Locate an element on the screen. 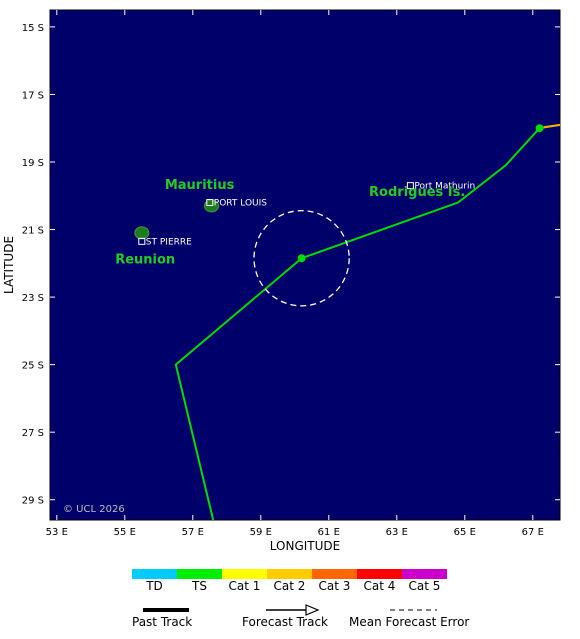  lon-tick-label: 59 E is located at coordinates (261, 532).